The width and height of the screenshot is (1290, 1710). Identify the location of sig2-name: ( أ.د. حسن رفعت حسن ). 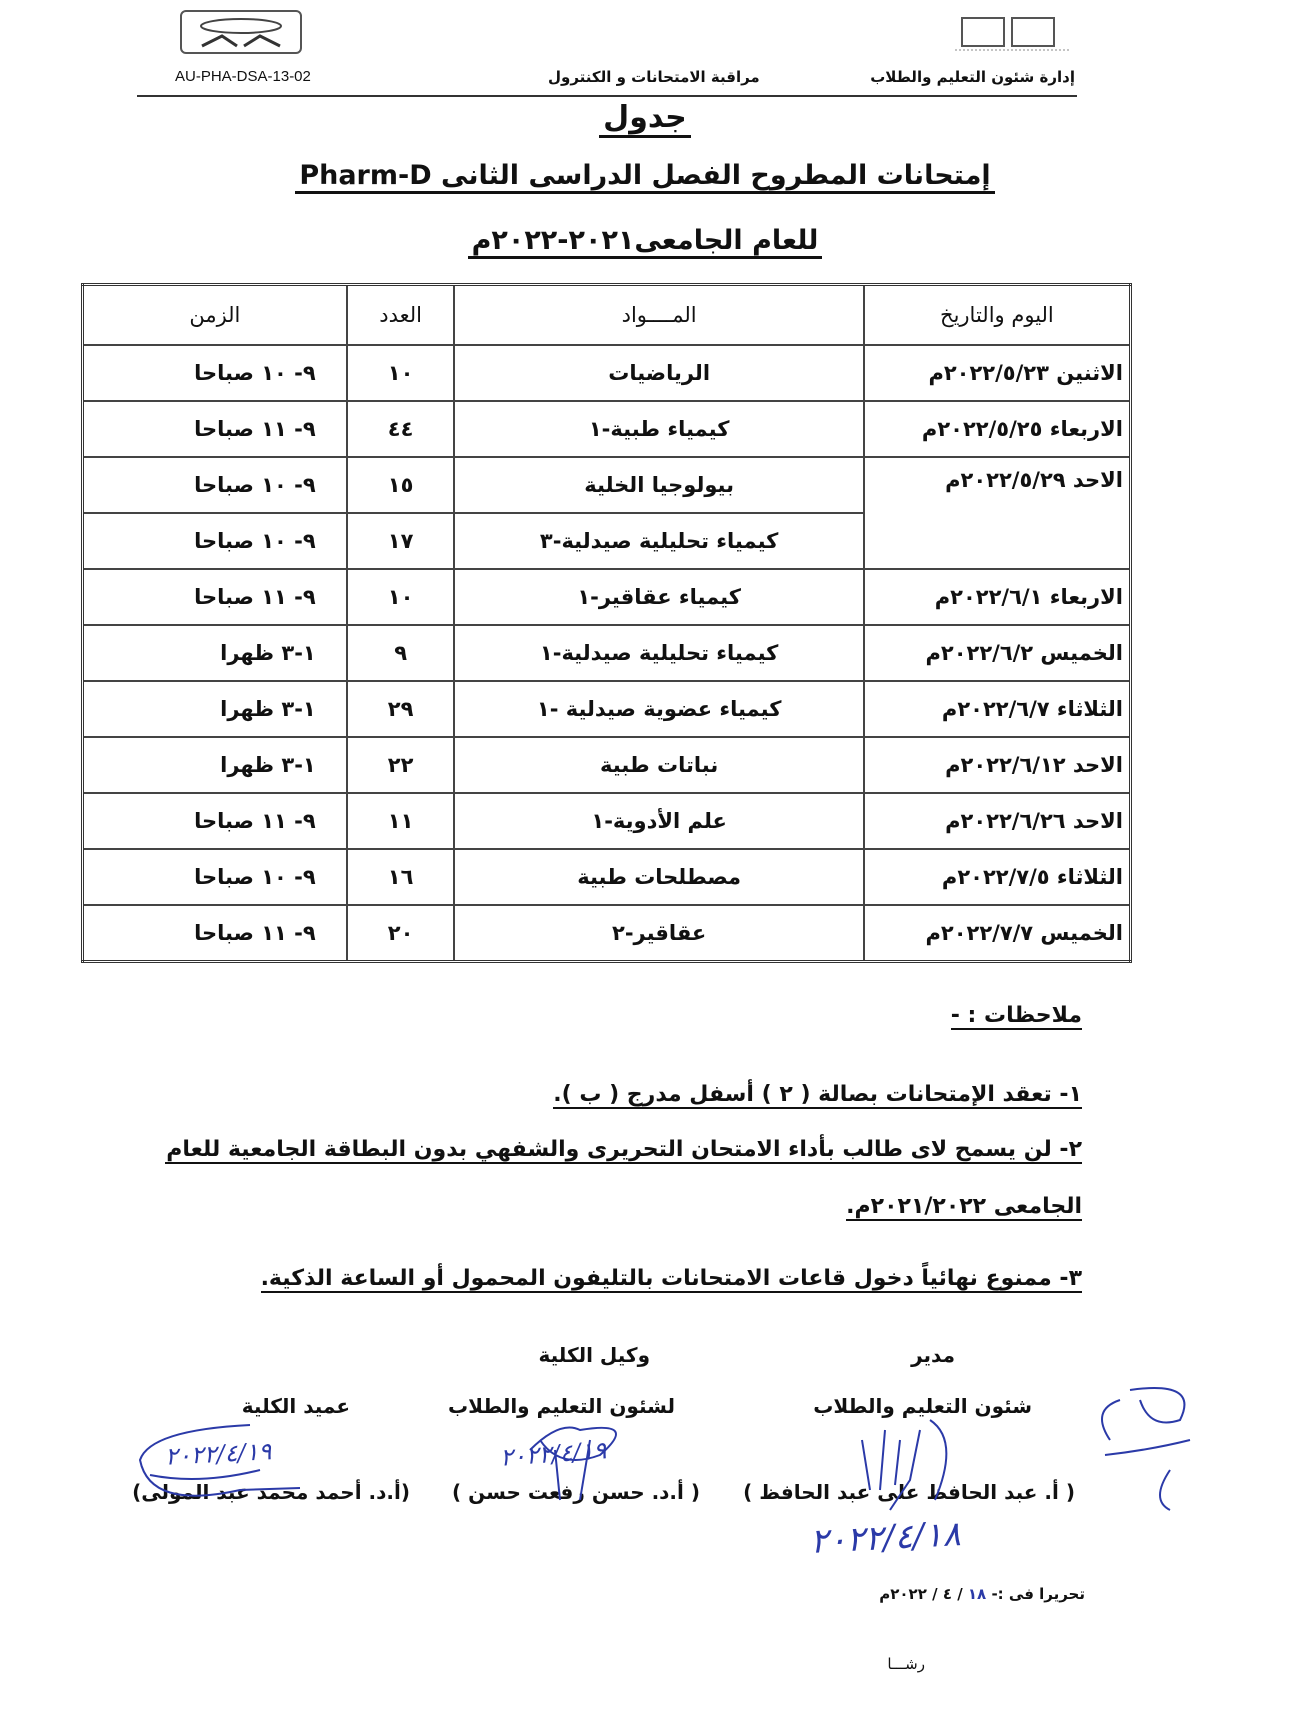
(575, 1492).